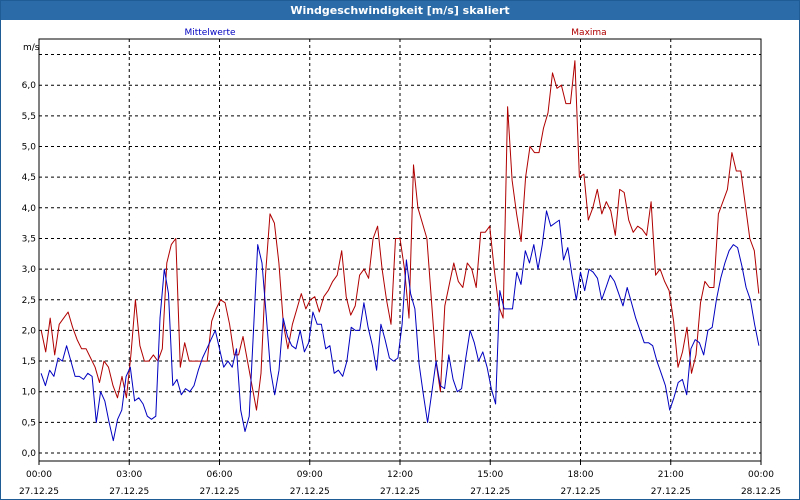  What do you see at coordinates (29, 454) in the screenshot?
I see `y-tick-label: 0,0` at bounding box center [29, 454].